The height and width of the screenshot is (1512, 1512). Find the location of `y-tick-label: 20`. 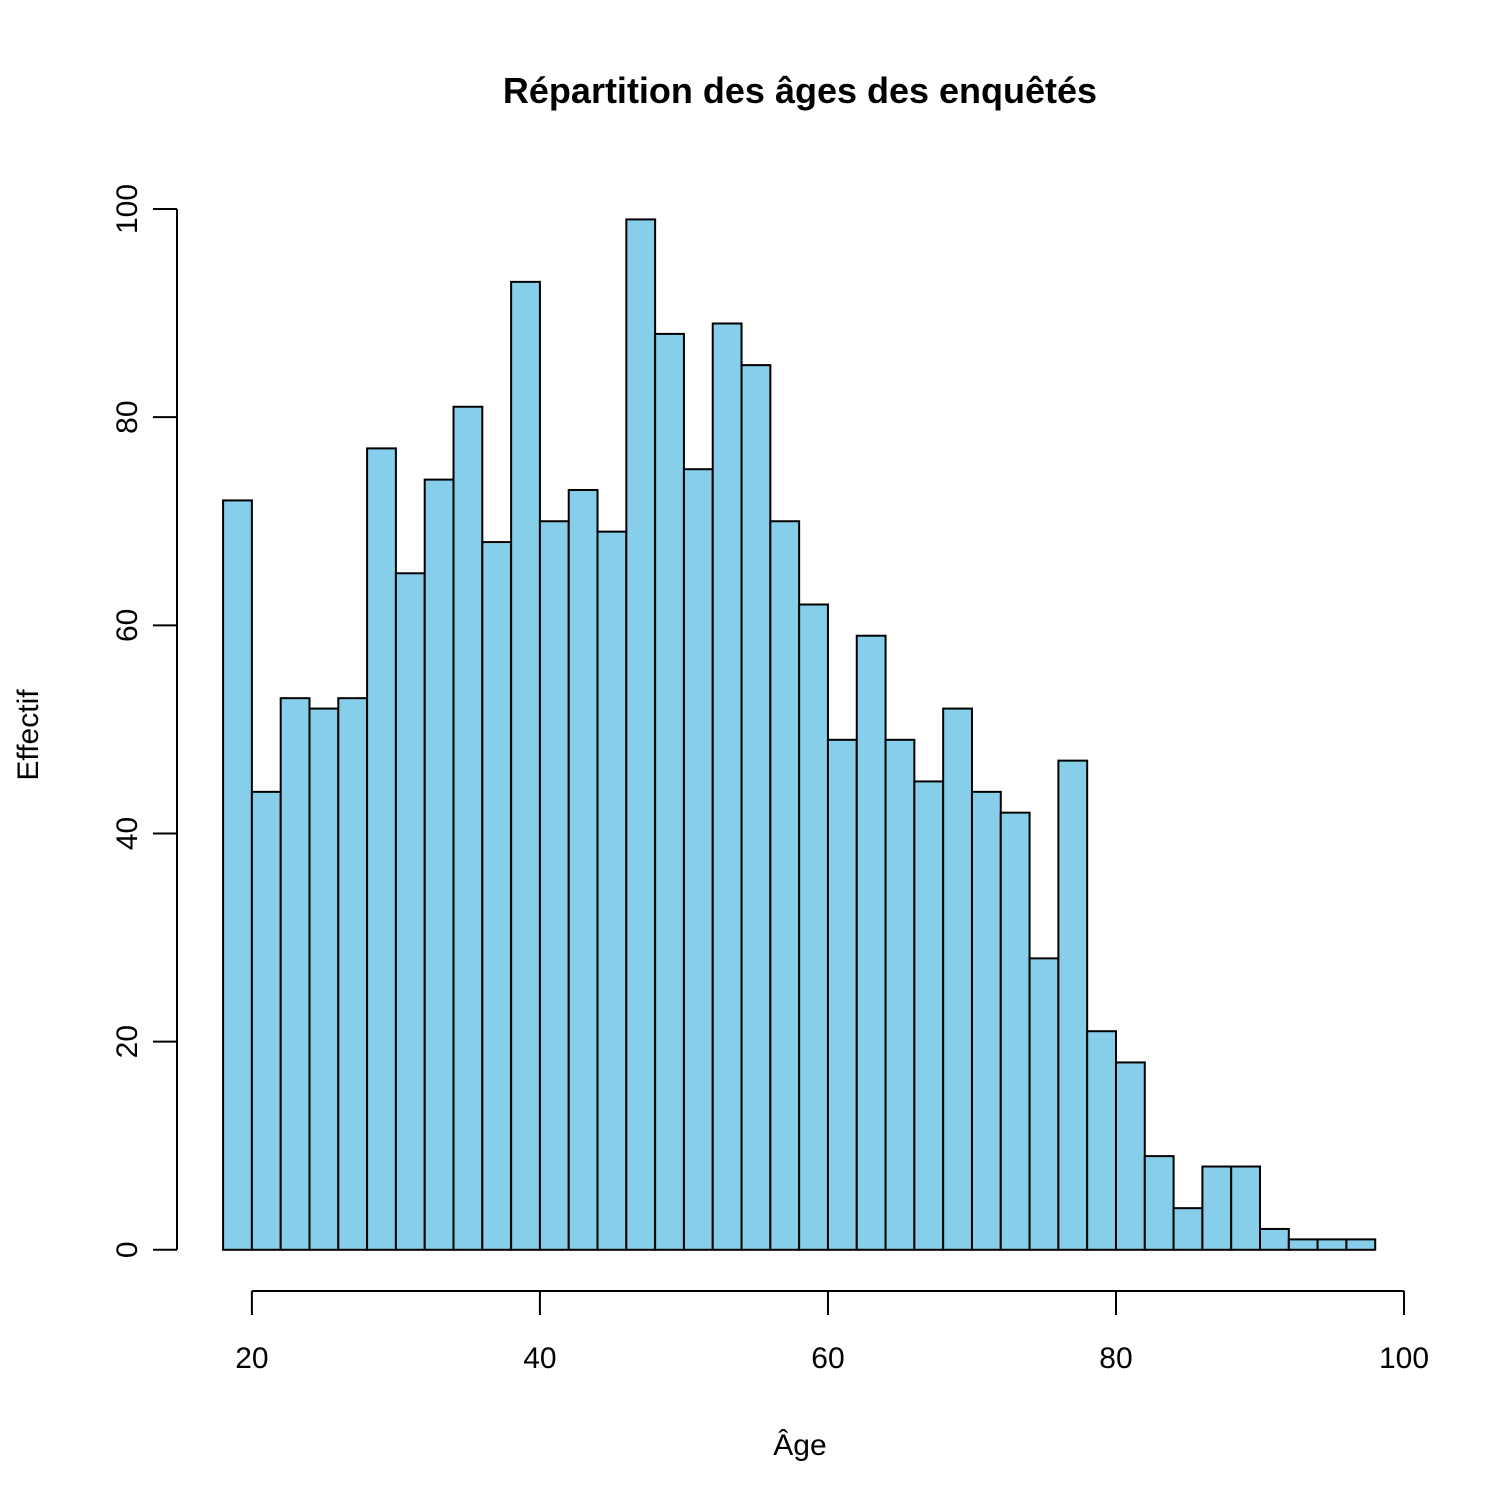

y-tick-label: 20 is located at coordinates (127, 1041).